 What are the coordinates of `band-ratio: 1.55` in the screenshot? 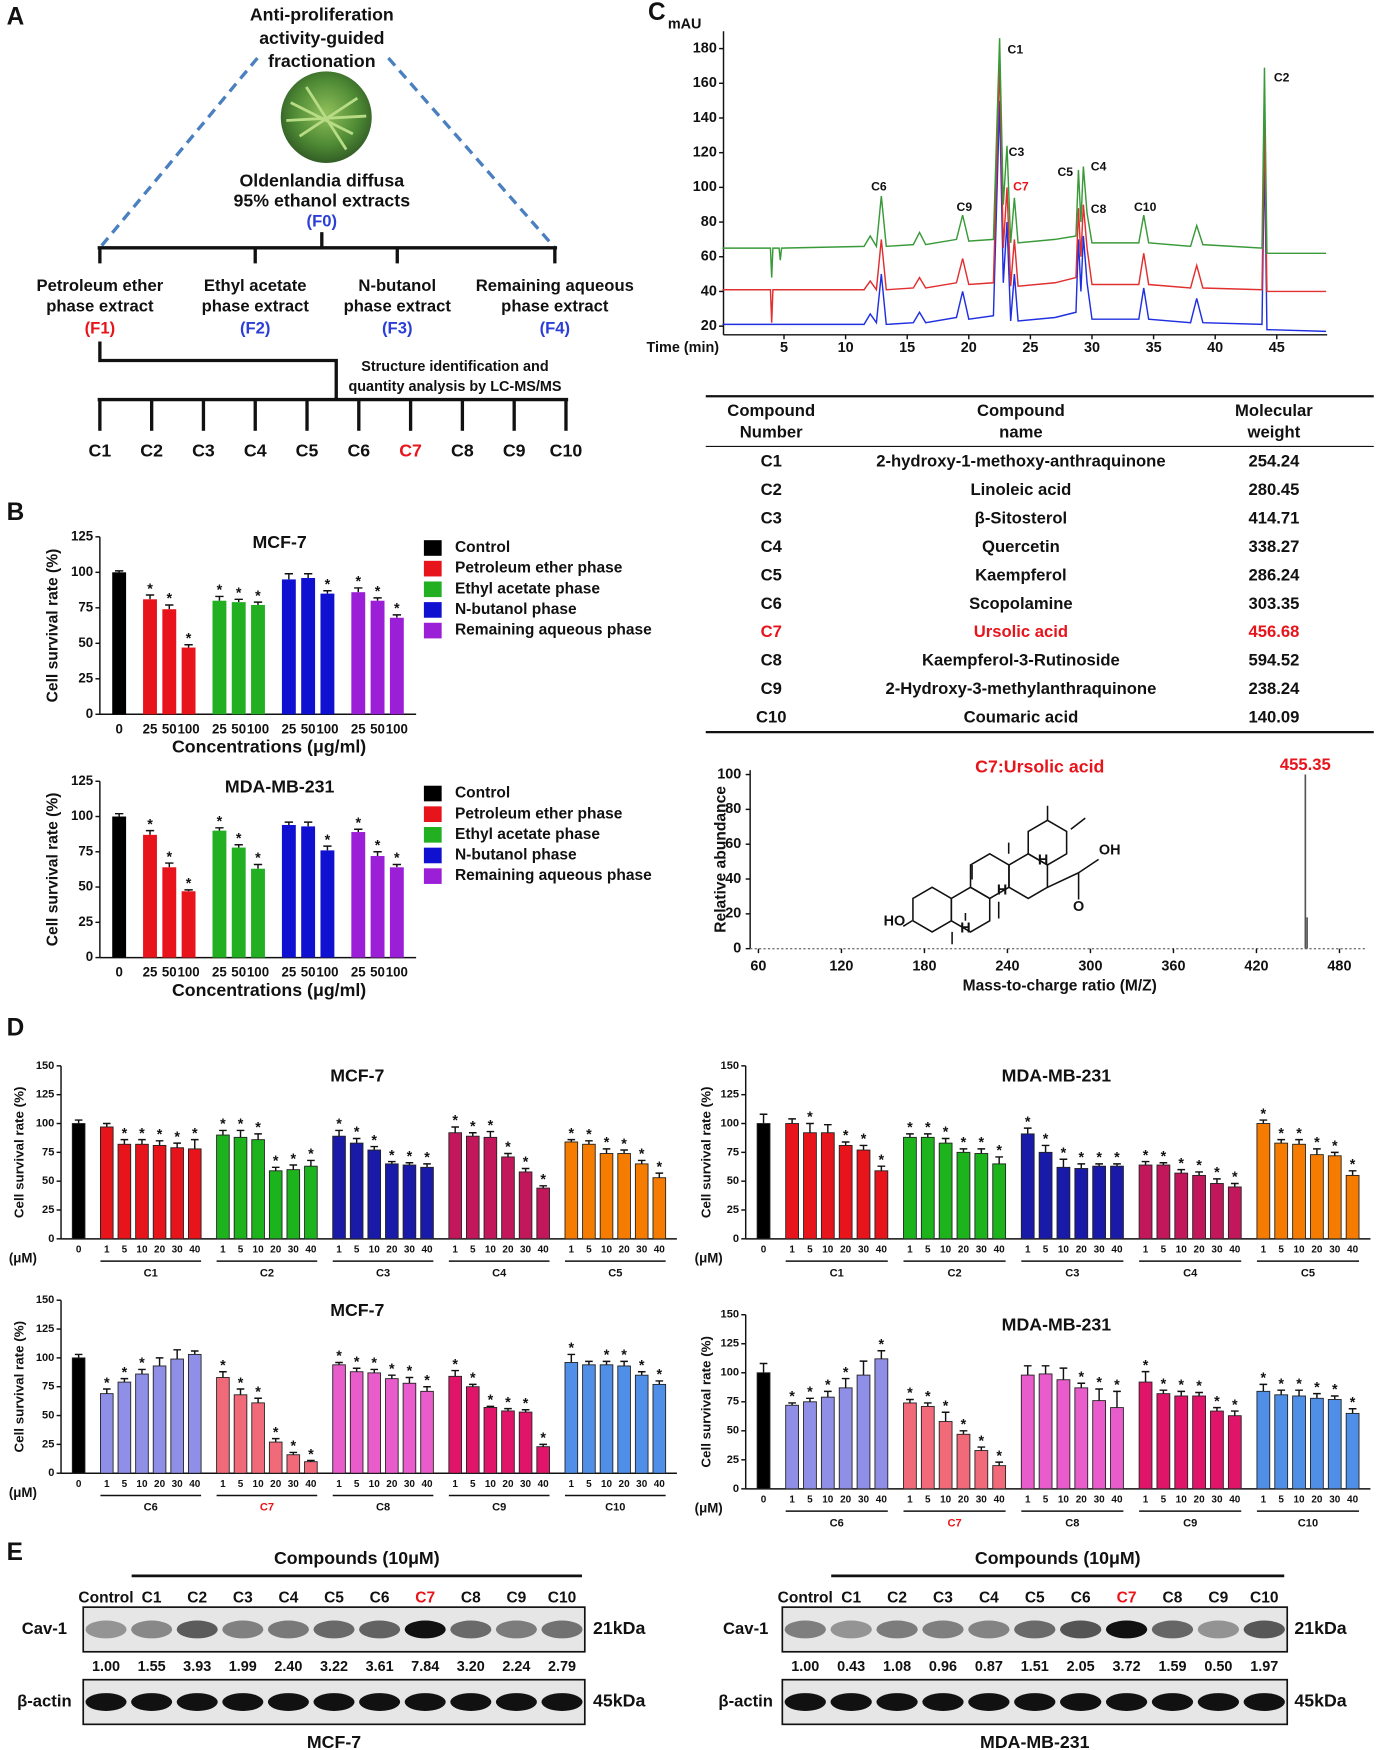 It's located at (152, 1667).